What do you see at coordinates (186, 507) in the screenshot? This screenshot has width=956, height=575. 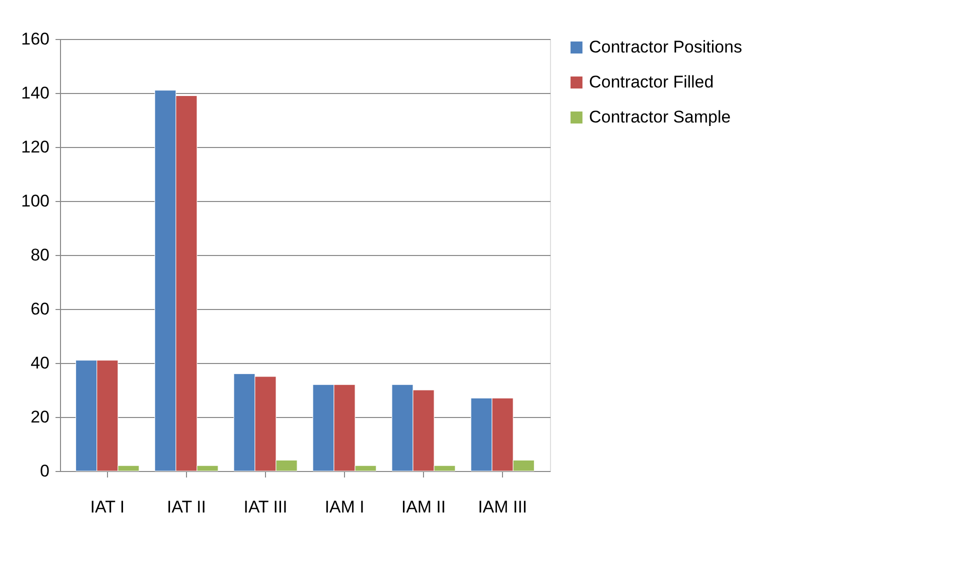 I see `x-tick-label: IAT II` at bounding box center [186, 507].